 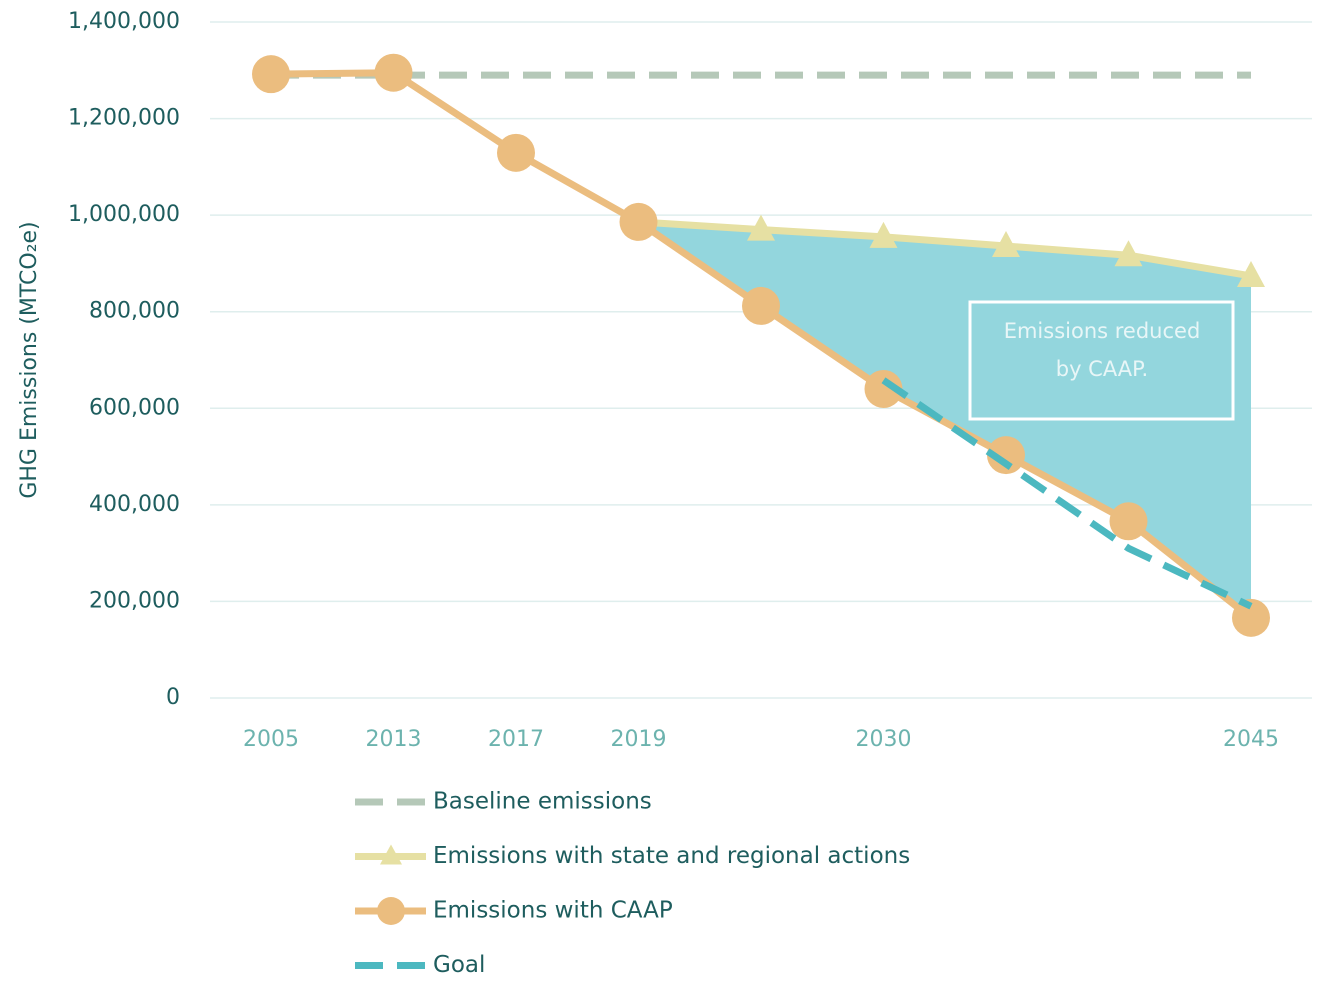 I want to click on x-tick-label: 2013, so click(x=394, y=739).